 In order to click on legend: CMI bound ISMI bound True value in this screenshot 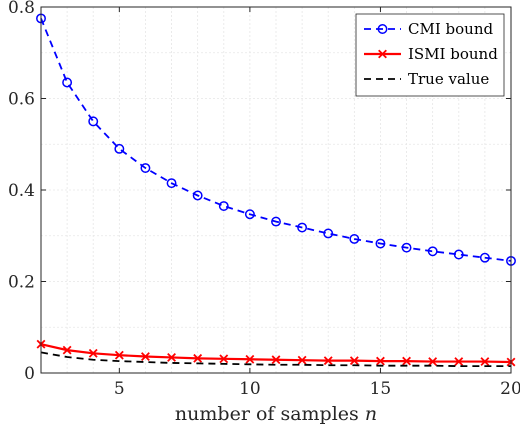, I will do `click(430, 55)`.